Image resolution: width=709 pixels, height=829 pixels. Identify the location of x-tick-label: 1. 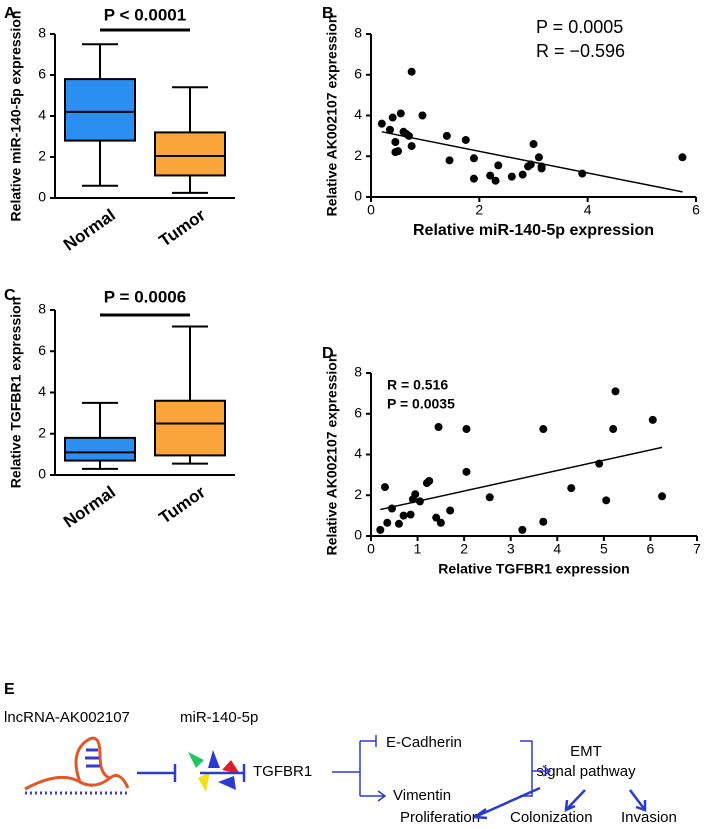
(418, 549).